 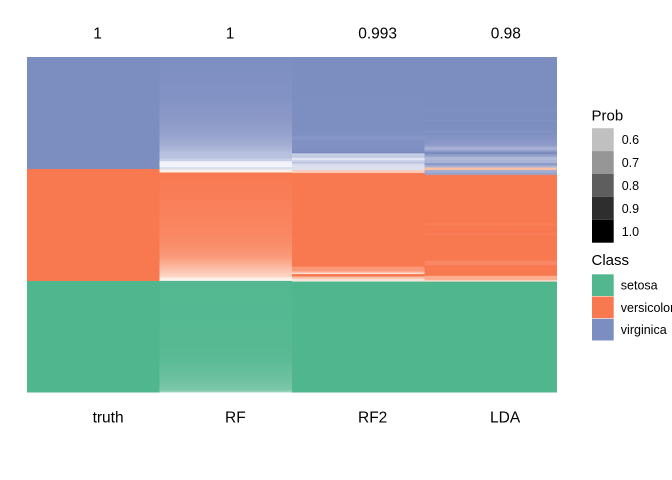 I want to click on svg-text: 0.993, so click(x=377, y=34).